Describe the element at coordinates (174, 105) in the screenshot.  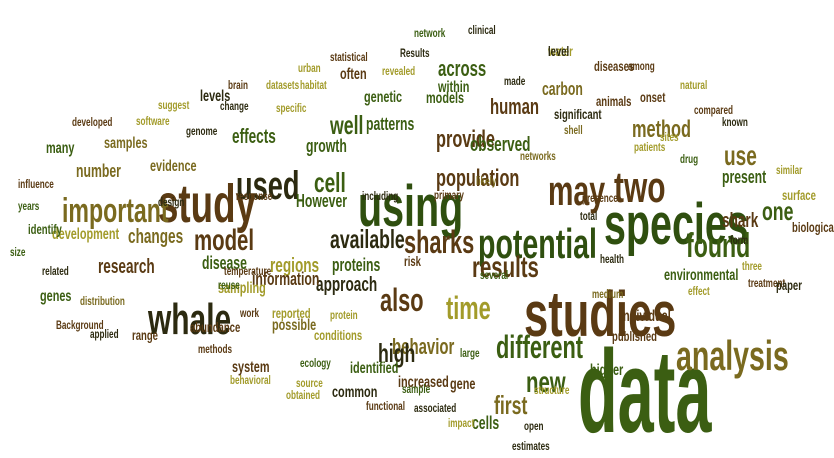
I see `word-suggest: suggest` at that location.